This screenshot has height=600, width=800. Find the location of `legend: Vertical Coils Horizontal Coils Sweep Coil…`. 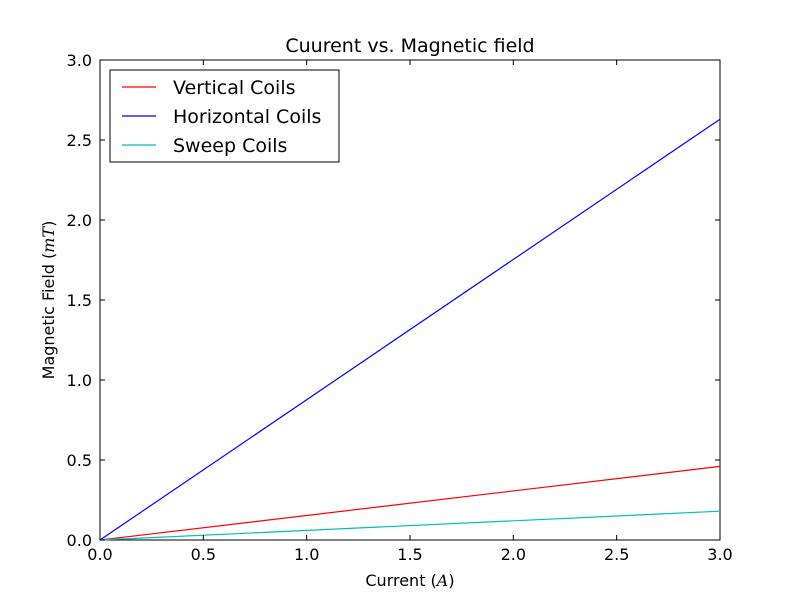

legend: Vertical Coils Horizontal Coils Sweep Coil… is located at coordinates (224, 116).